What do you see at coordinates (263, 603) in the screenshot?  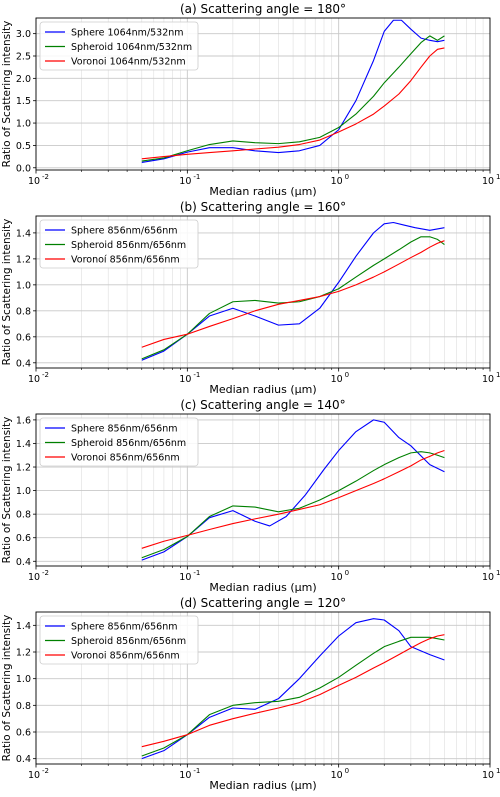 I see `chart-title: (d) Scattering angle = 120°` at bounding box center [263, 603].